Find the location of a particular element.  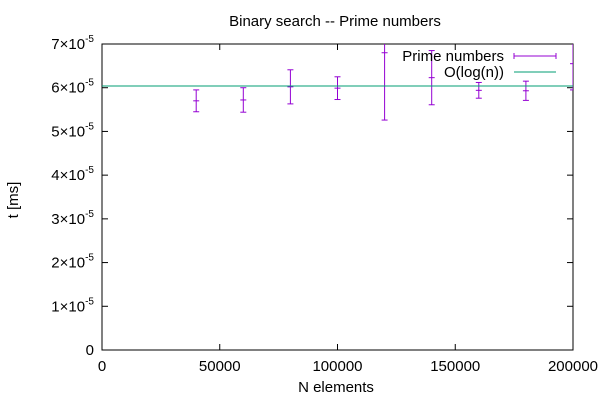

y-tick-mantissa: 1×10 is located at coordinates (68, 306).